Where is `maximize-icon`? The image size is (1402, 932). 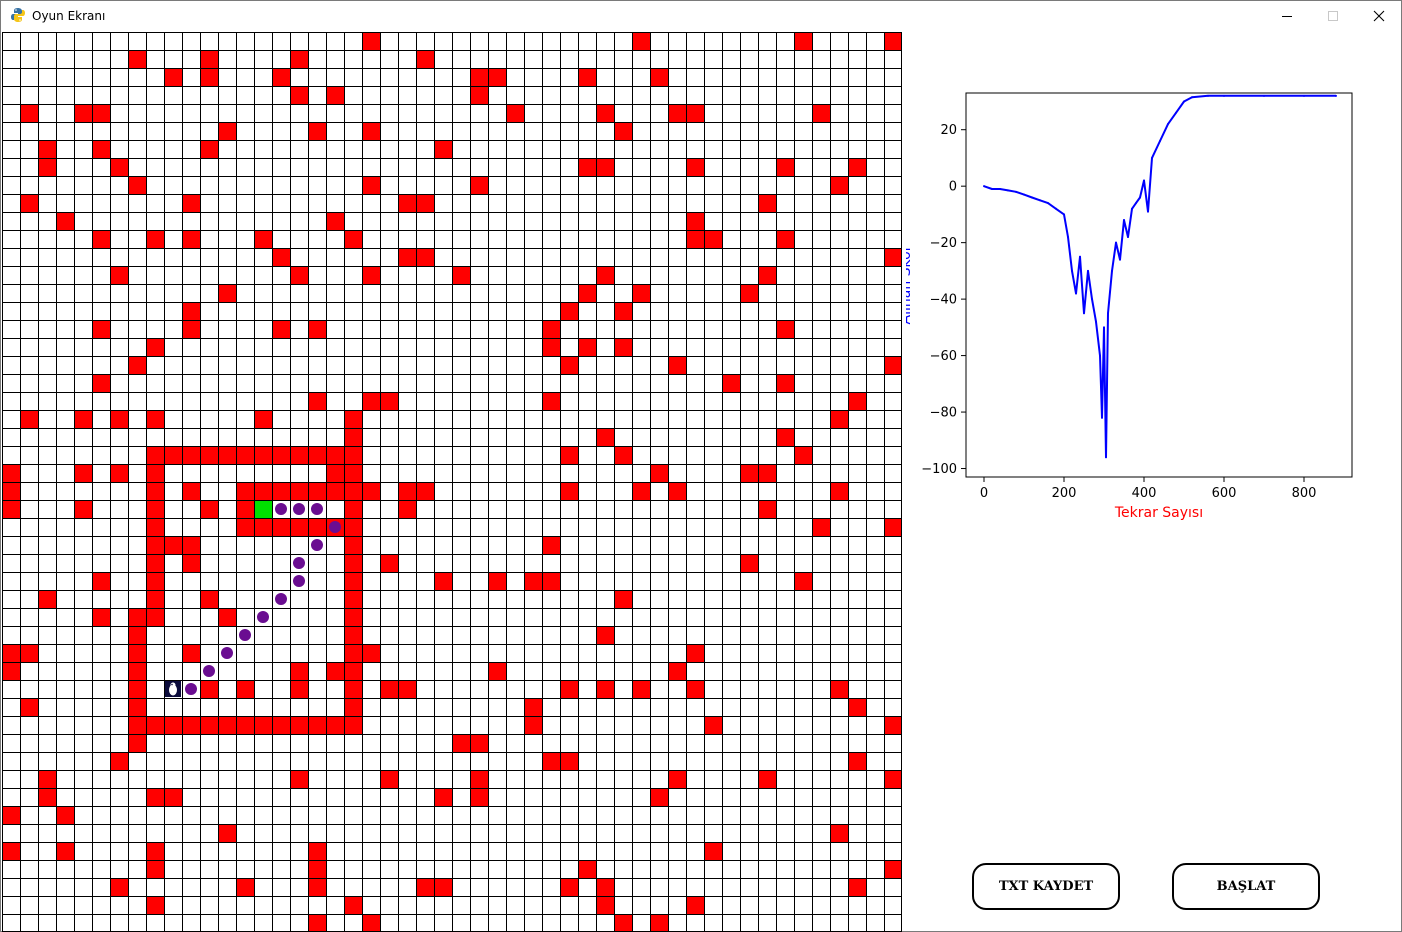 maximize-icon is located at coordinates (1333, 16).